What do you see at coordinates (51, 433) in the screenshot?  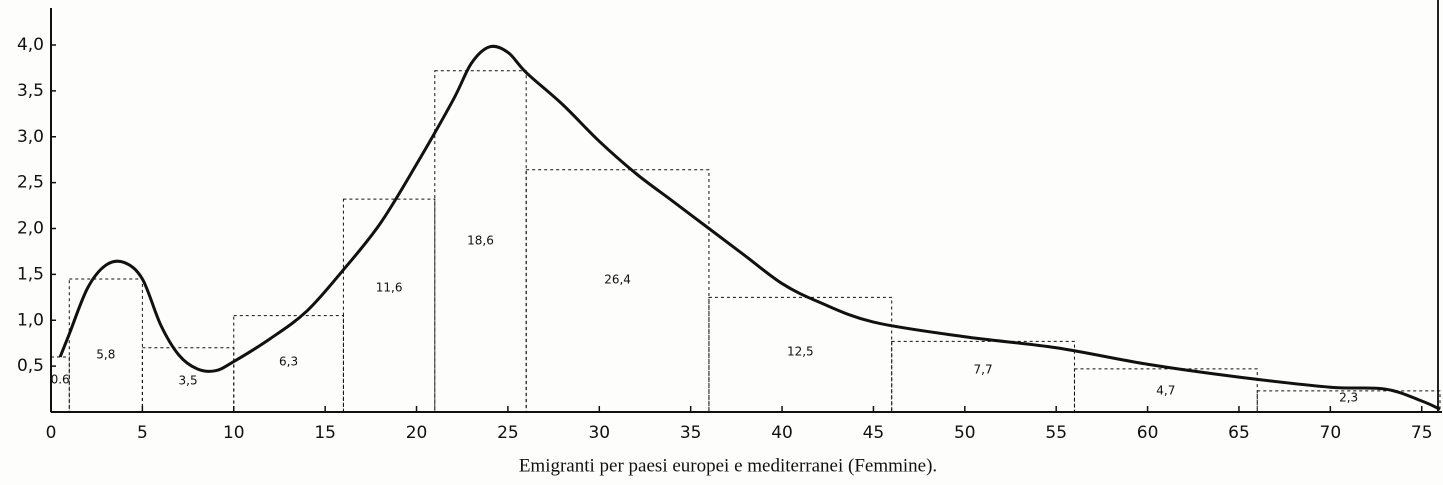 I see `x-tick-label: 0` at bounding box center [51, 433].